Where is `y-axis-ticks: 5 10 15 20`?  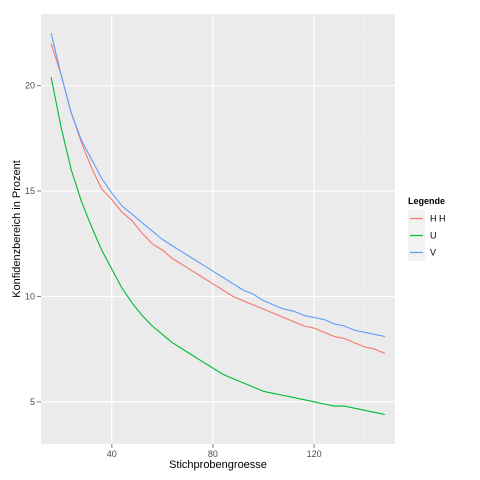
y-axis-ticks: 5 10 15 20 is located at coordinates (33, 244).